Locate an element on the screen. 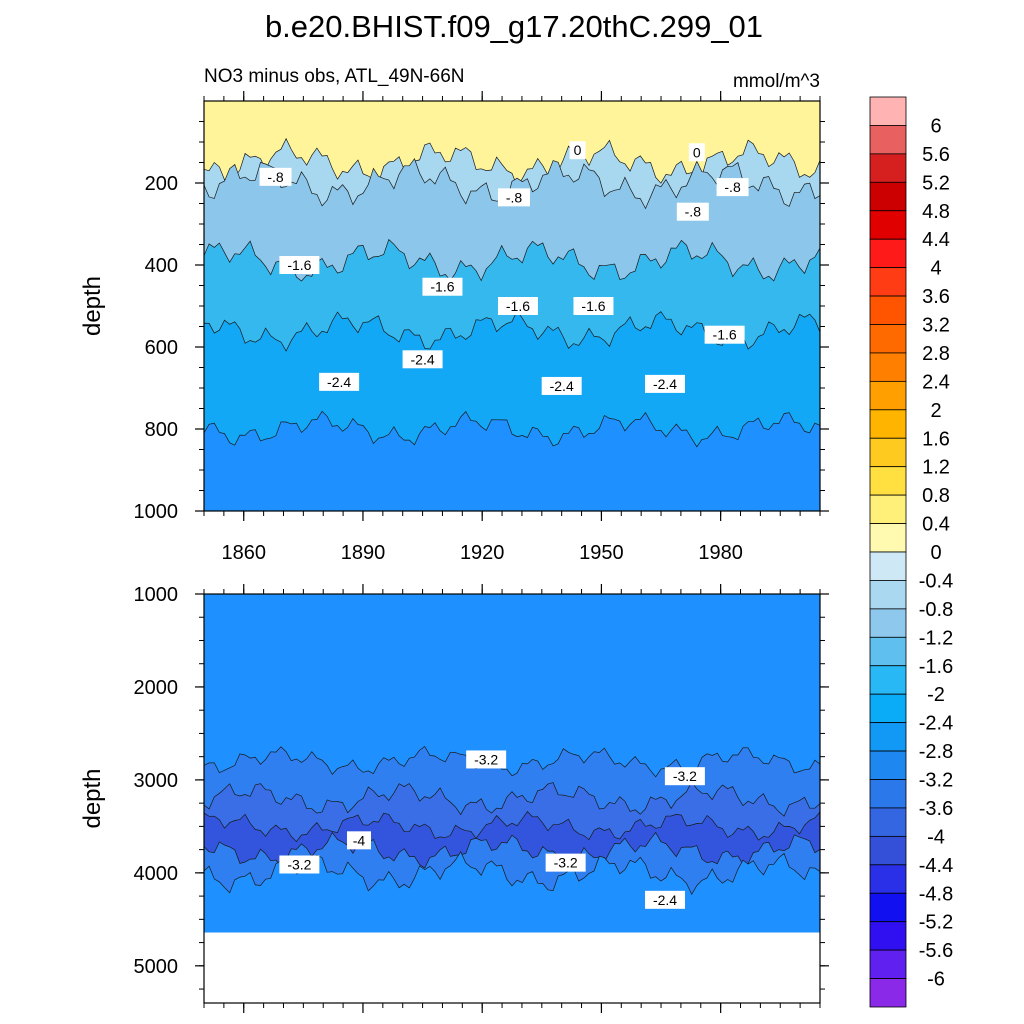  colorbar-label: 0.4 is located at coordinates (936, 525).